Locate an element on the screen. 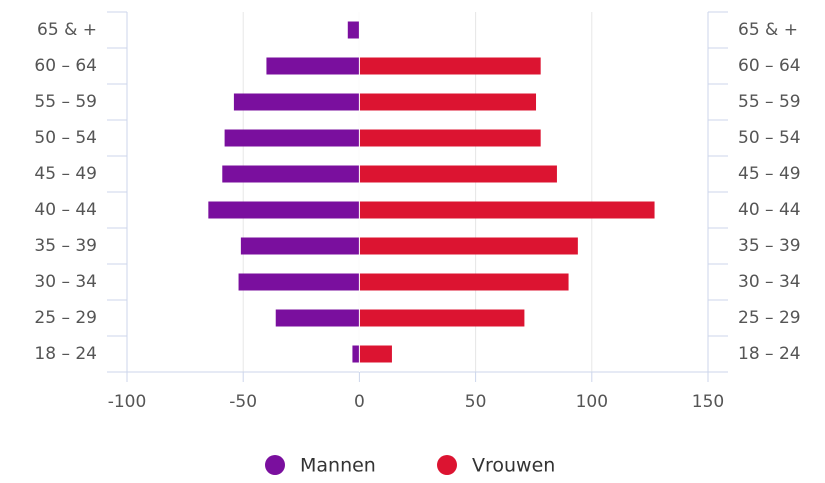 Image resolution: width=825 pixels, height=483 pixels. y-tick-label-right: 65 & + is located at coordinates (768, 30).